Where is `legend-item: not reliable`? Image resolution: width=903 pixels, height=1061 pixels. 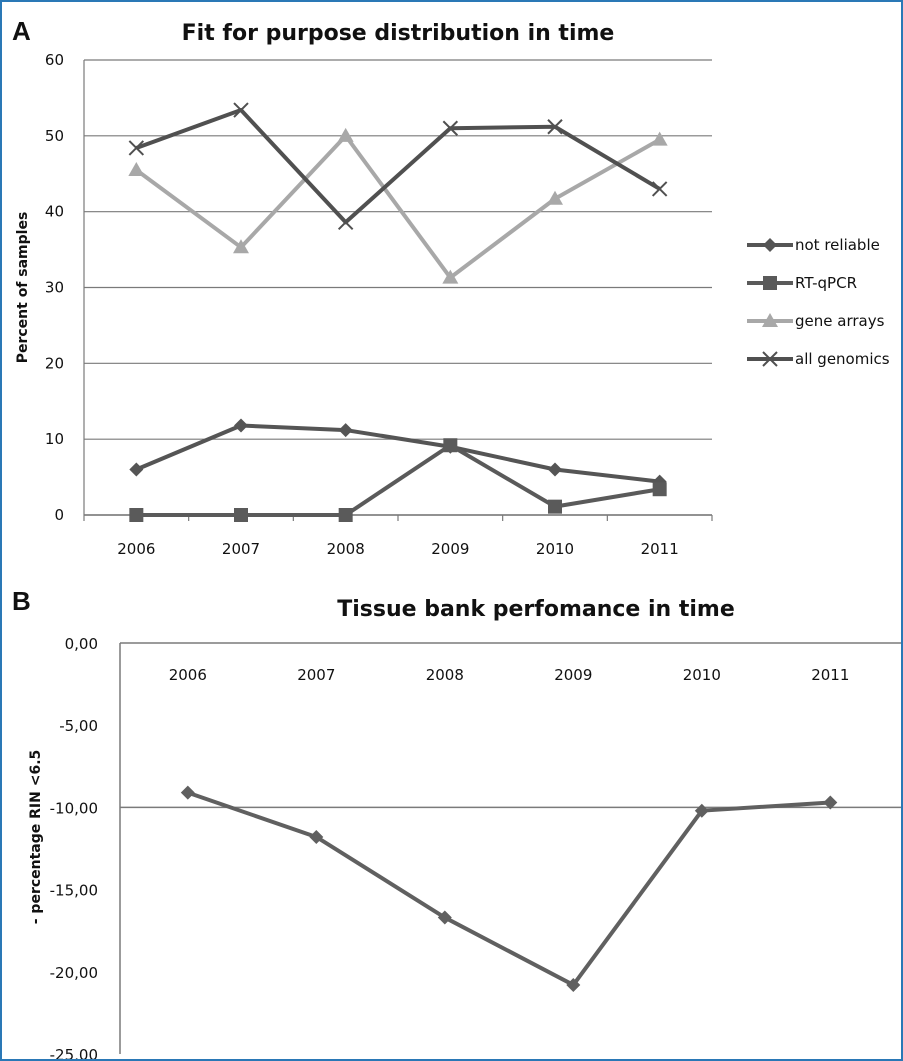
legend-item: not reliable is located at coordinates (813, 245).